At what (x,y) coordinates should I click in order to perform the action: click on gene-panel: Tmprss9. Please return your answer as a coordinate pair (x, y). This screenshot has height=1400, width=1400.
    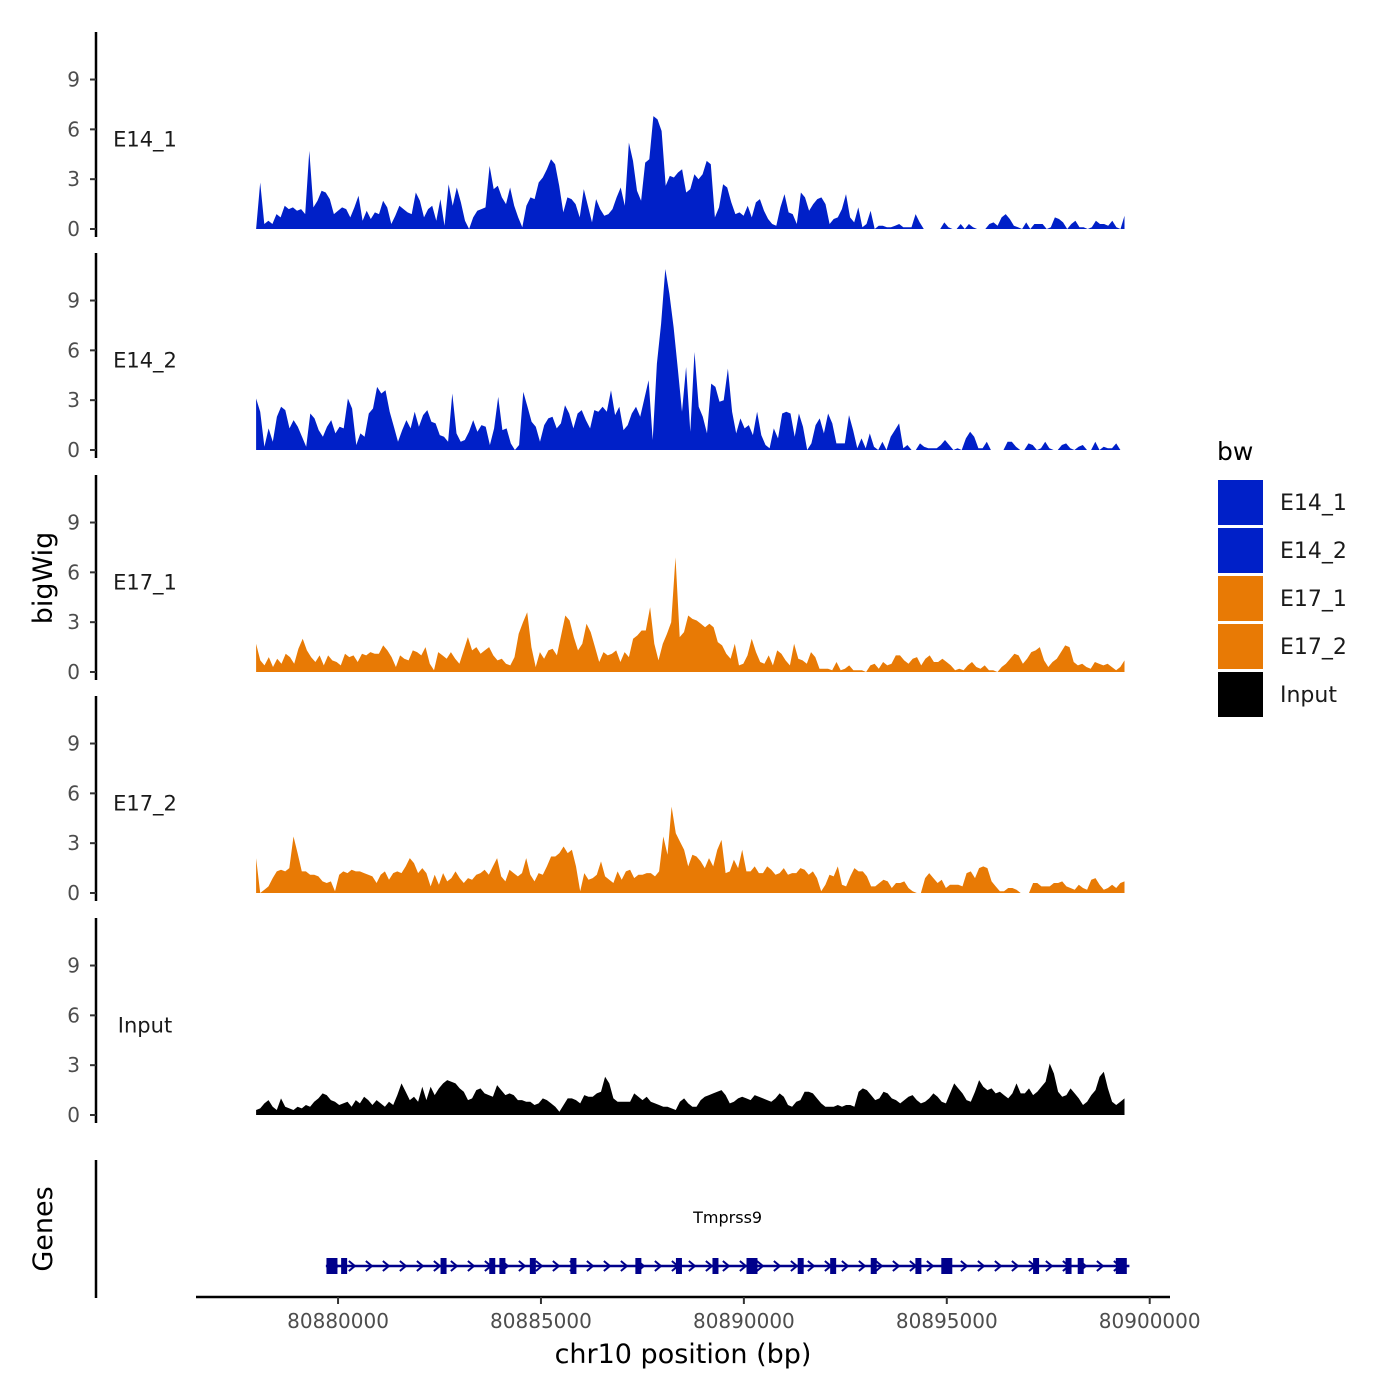
    Looking at the image, I should click on (612, 1229).